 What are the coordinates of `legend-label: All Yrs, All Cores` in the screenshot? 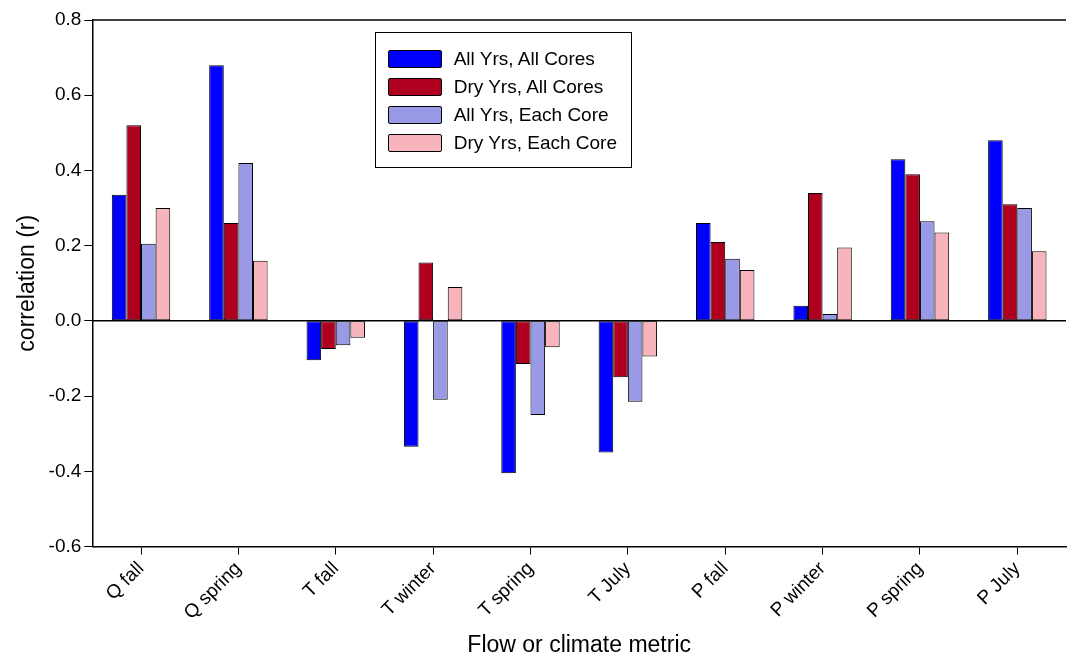 It's located at (524, 59).